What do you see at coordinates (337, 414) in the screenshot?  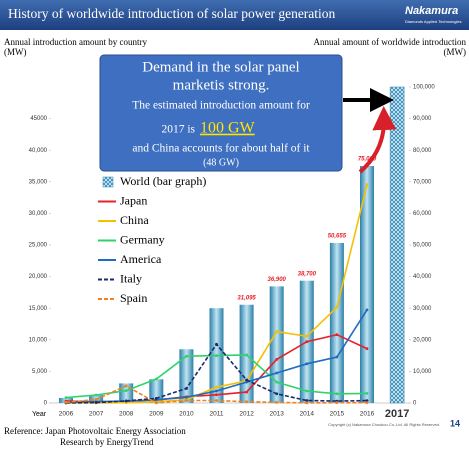 I see `x-tick-label: 2015` at bounding box center [337, 414].